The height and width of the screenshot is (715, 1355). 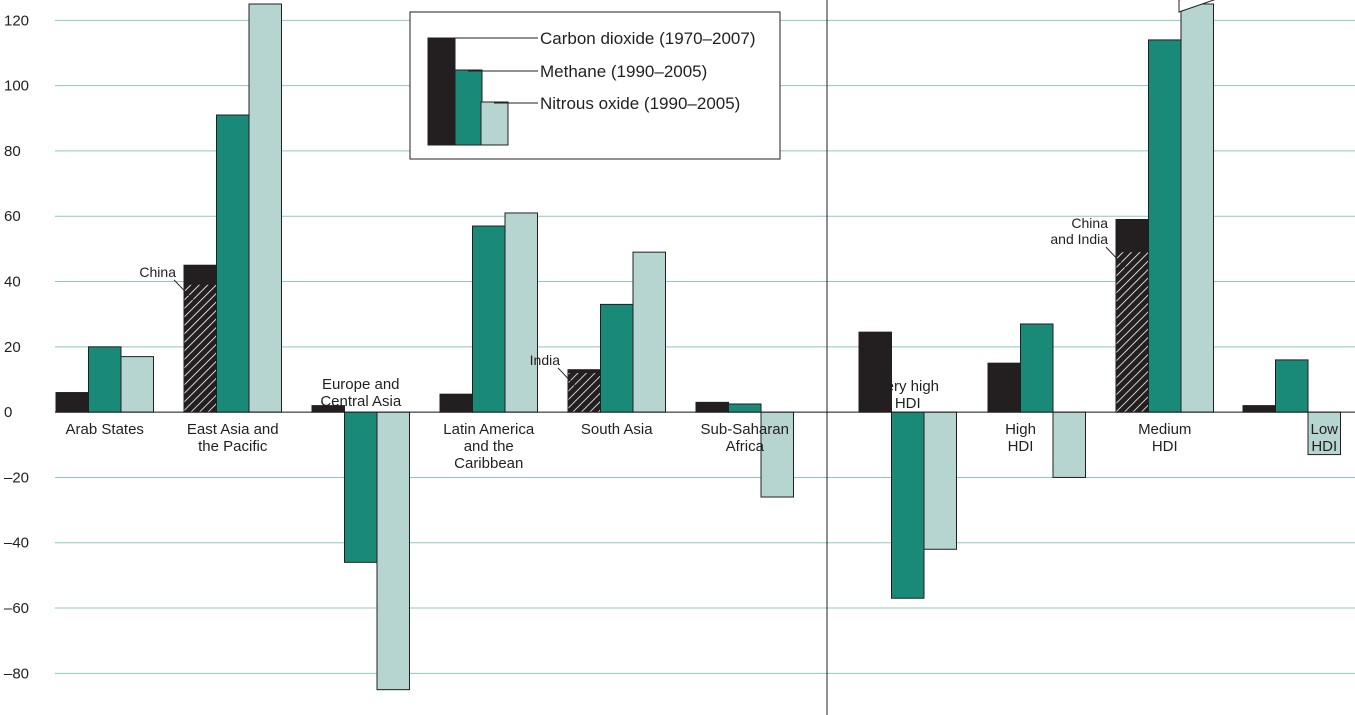 I want to click on category-label: High, so click(x=1020, y=429).